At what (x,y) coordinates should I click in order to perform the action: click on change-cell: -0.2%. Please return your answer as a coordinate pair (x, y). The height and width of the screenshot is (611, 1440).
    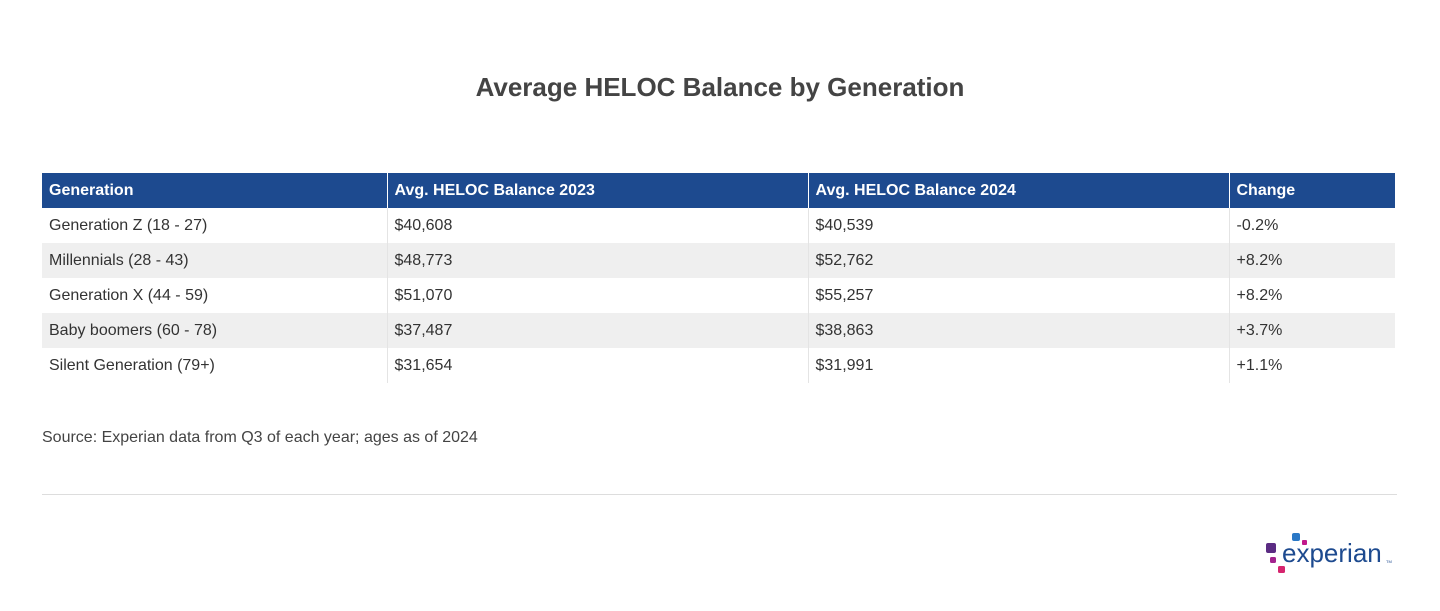
    Looking at the image, I should click on (1257, 225).